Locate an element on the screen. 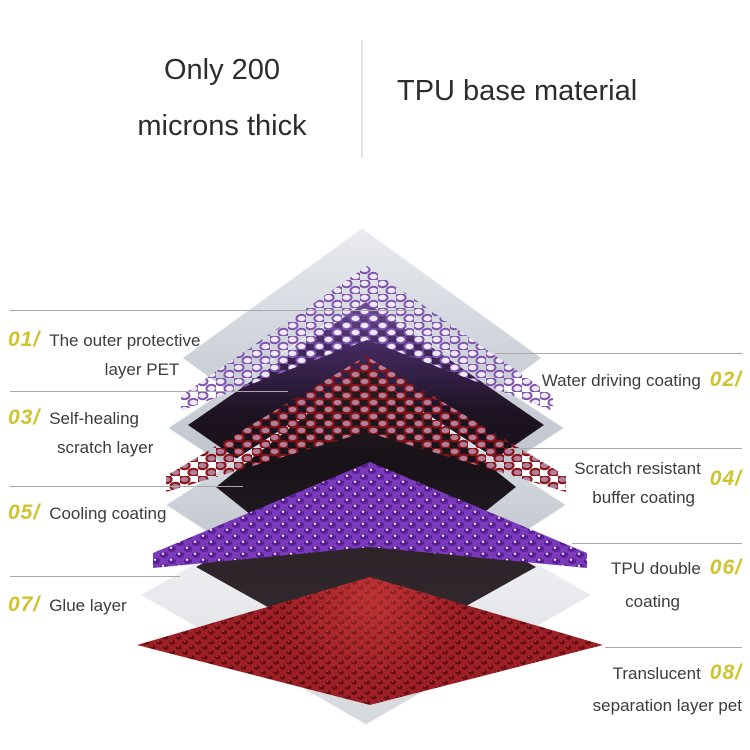 Image resolution: width=750 pixels, height=750 pixels. layer-number-02: 02/ is located at coordinates (725, 379).